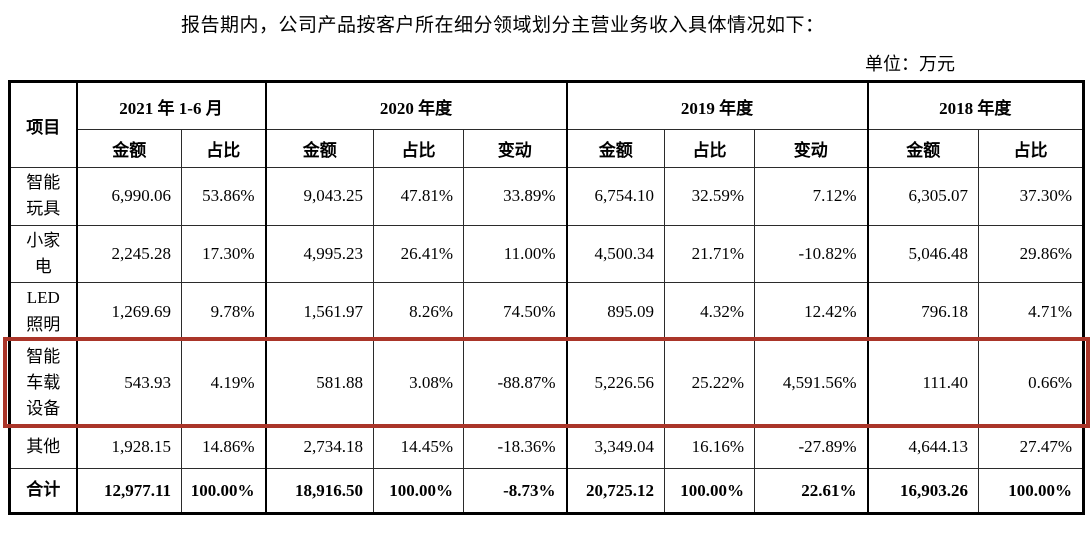 The image size is (1090, 534). What do you see at coordinates (128, 312) in the screenshot?
I see `cell-value: 1,269.69` at bounding box center [128, 312].